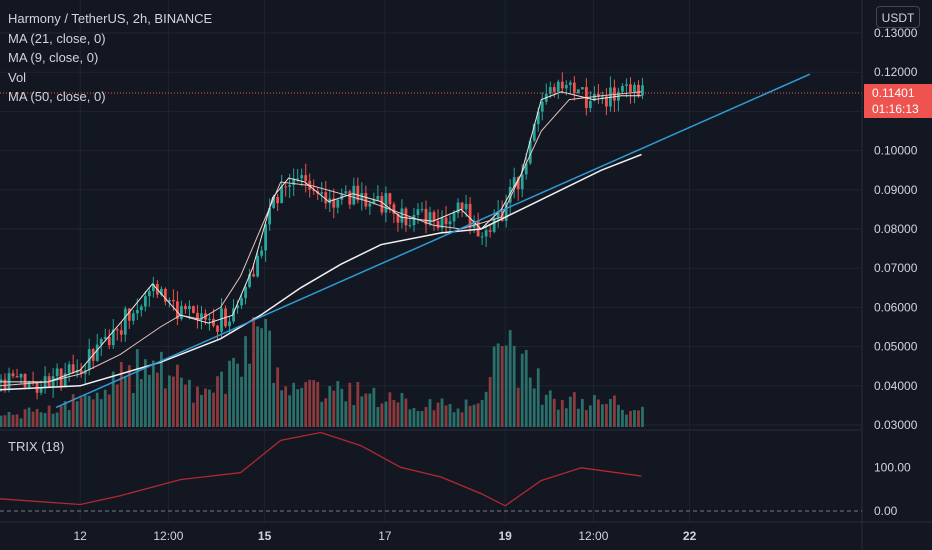 This screenshot has width=932, height=550. What do you see at coordinates (898, 17) in the screenshot?
I see `currency-selector: USDT` at bounding box center [898, 17].